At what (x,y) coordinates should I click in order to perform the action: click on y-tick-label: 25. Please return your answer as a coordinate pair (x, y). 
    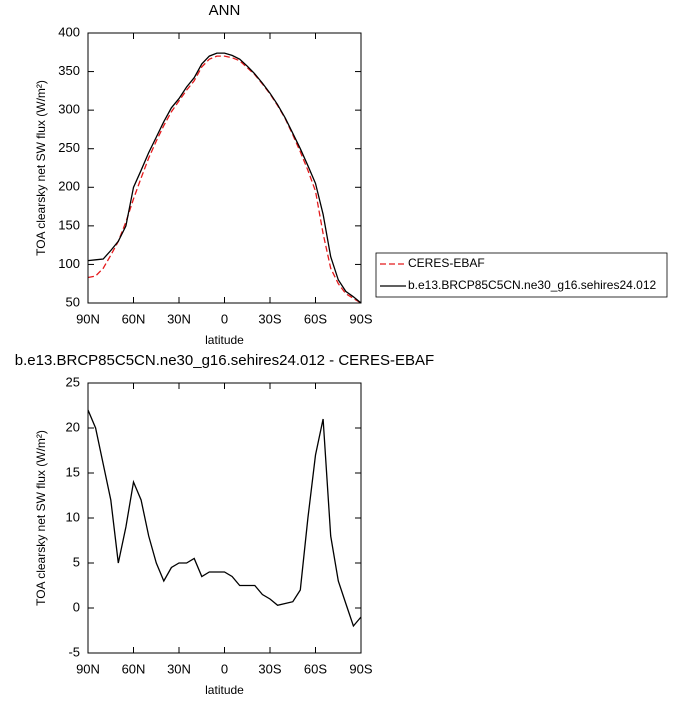
    Looking at the image, I should click on (73, 381).